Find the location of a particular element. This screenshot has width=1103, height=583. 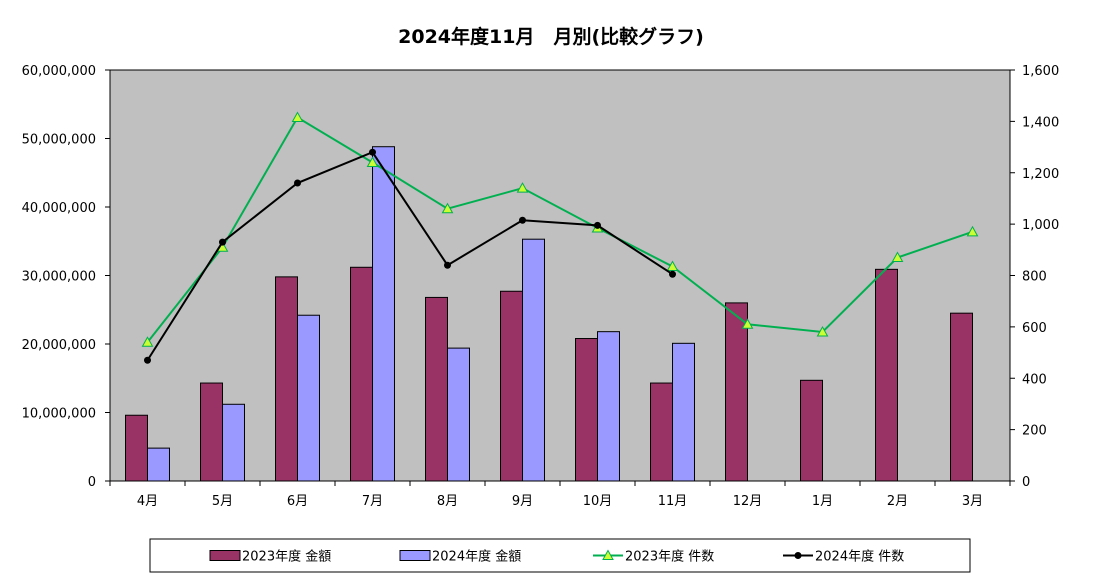

legend-swatch-2024-amount is located at coordinates (415, 555).